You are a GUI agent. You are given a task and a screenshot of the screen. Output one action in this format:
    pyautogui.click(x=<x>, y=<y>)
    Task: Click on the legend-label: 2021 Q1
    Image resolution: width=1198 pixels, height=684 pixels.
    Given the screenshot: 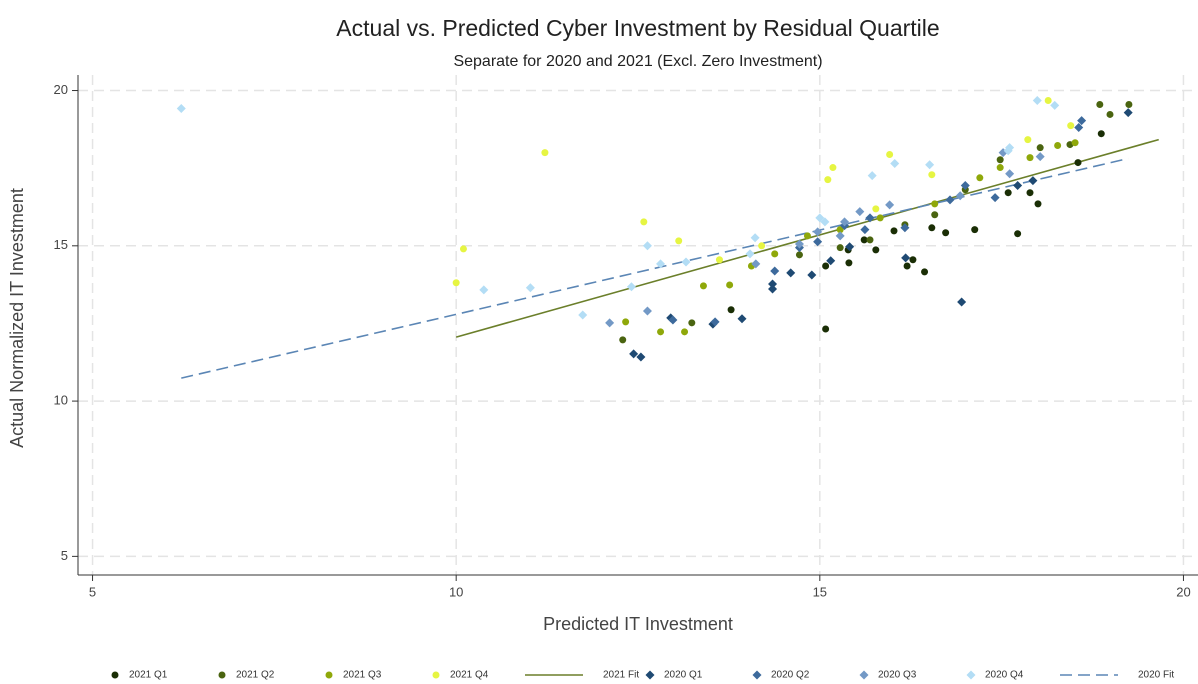 What is the action you would take?
    pyautogui.click(x=148, y=675)
    